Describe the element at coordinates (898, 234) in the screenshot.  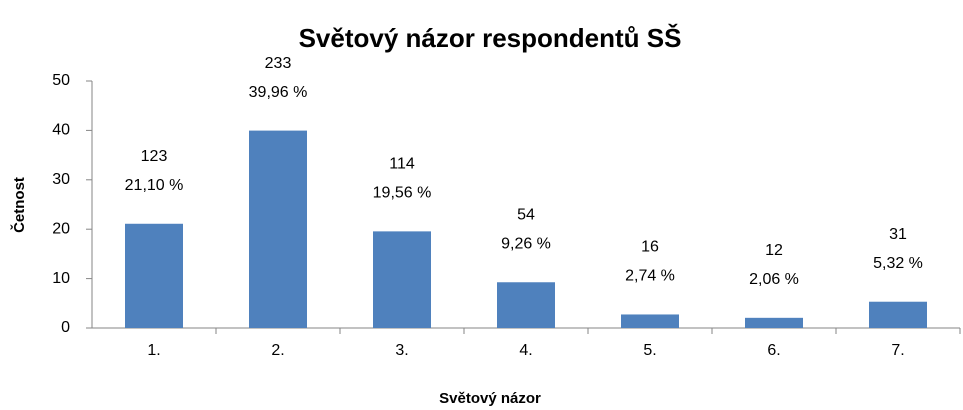
I see `count-label: 31` at that location.